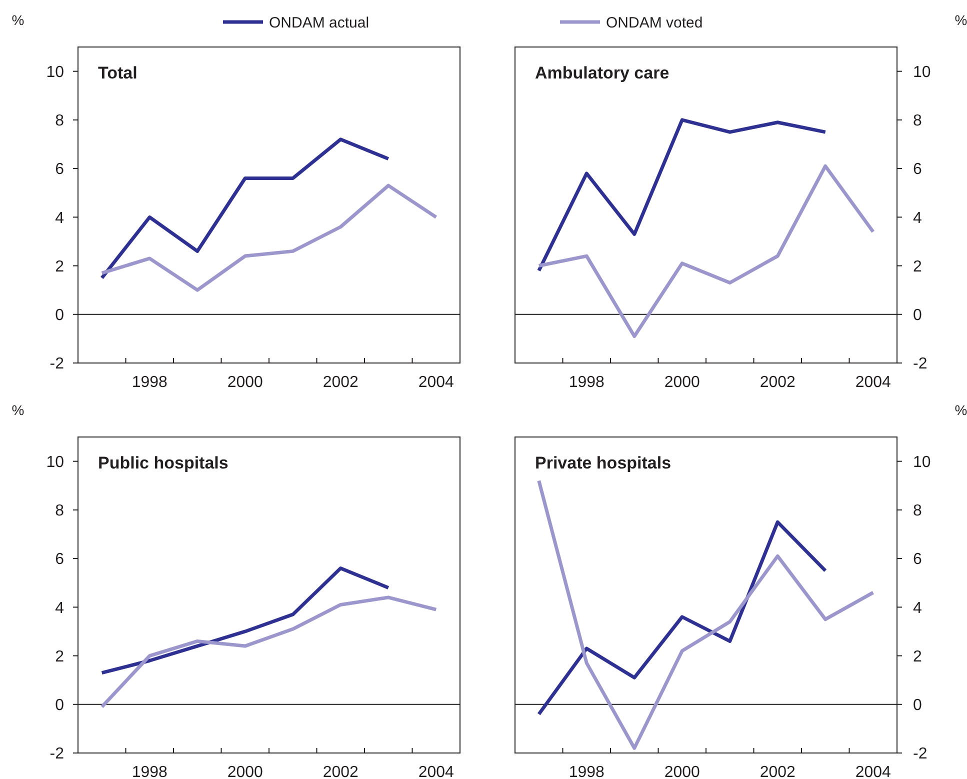 This screenshot has height=779, width=967. What do you see at coordinates (118, 72) in the screenshot?
I see `text: Total` at bounding box center [118, 72].